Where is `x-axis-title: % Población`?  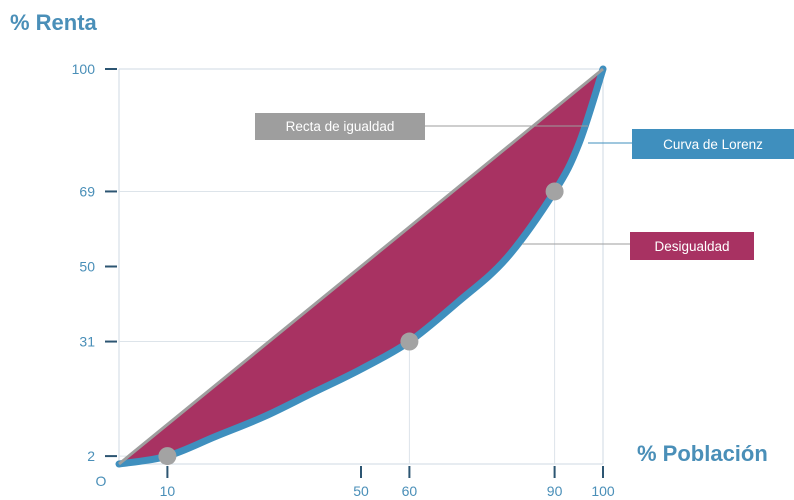 x-axis-title: % Población is located at coordinates (702, 453).